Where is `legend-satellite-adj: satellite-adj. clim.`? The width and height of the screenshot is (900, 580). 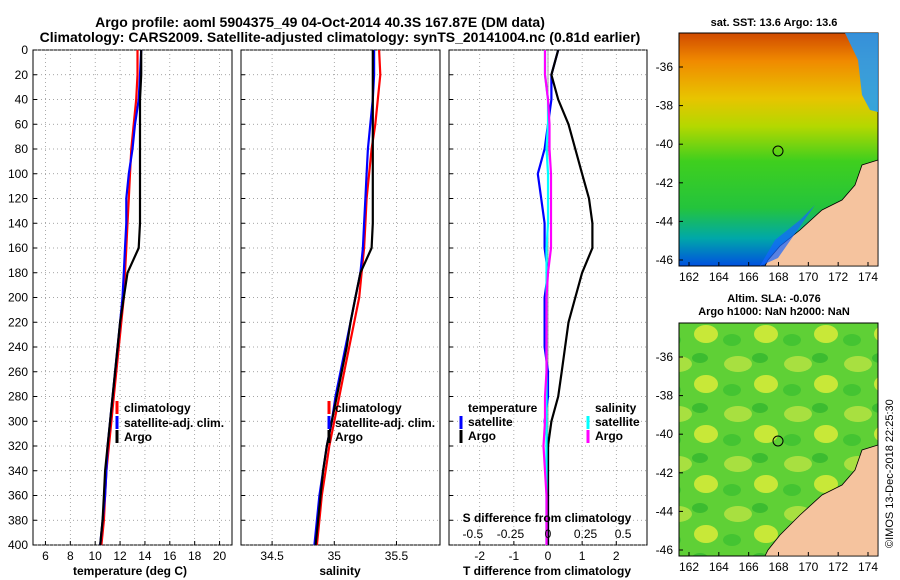
legend-satellite-adj: satellite-adj. clim. is located at coordinates (385, 423).